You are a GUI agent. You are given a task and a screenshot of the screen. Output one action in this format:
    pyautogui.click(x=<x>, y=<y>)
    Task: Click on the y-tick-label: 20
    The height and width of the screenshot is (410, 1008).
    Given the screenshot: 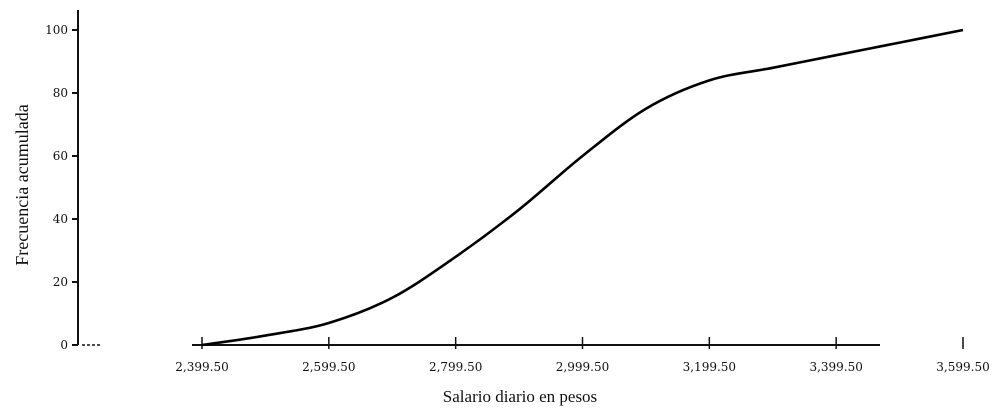 What is the action you would take?
    pyautogui.click(x=60, y=282)
    